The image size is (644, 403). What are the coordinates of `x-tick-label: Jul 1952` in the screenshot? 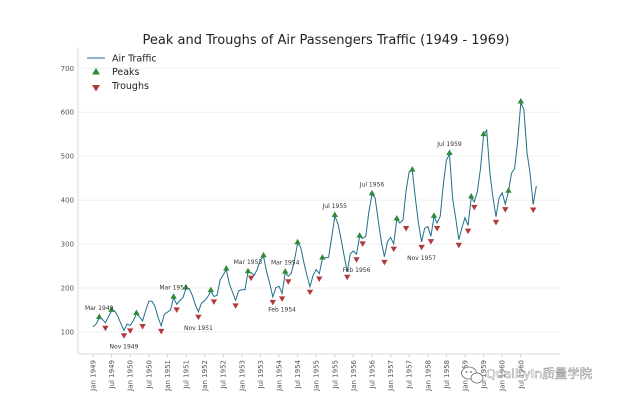 It's located at (224, 375).